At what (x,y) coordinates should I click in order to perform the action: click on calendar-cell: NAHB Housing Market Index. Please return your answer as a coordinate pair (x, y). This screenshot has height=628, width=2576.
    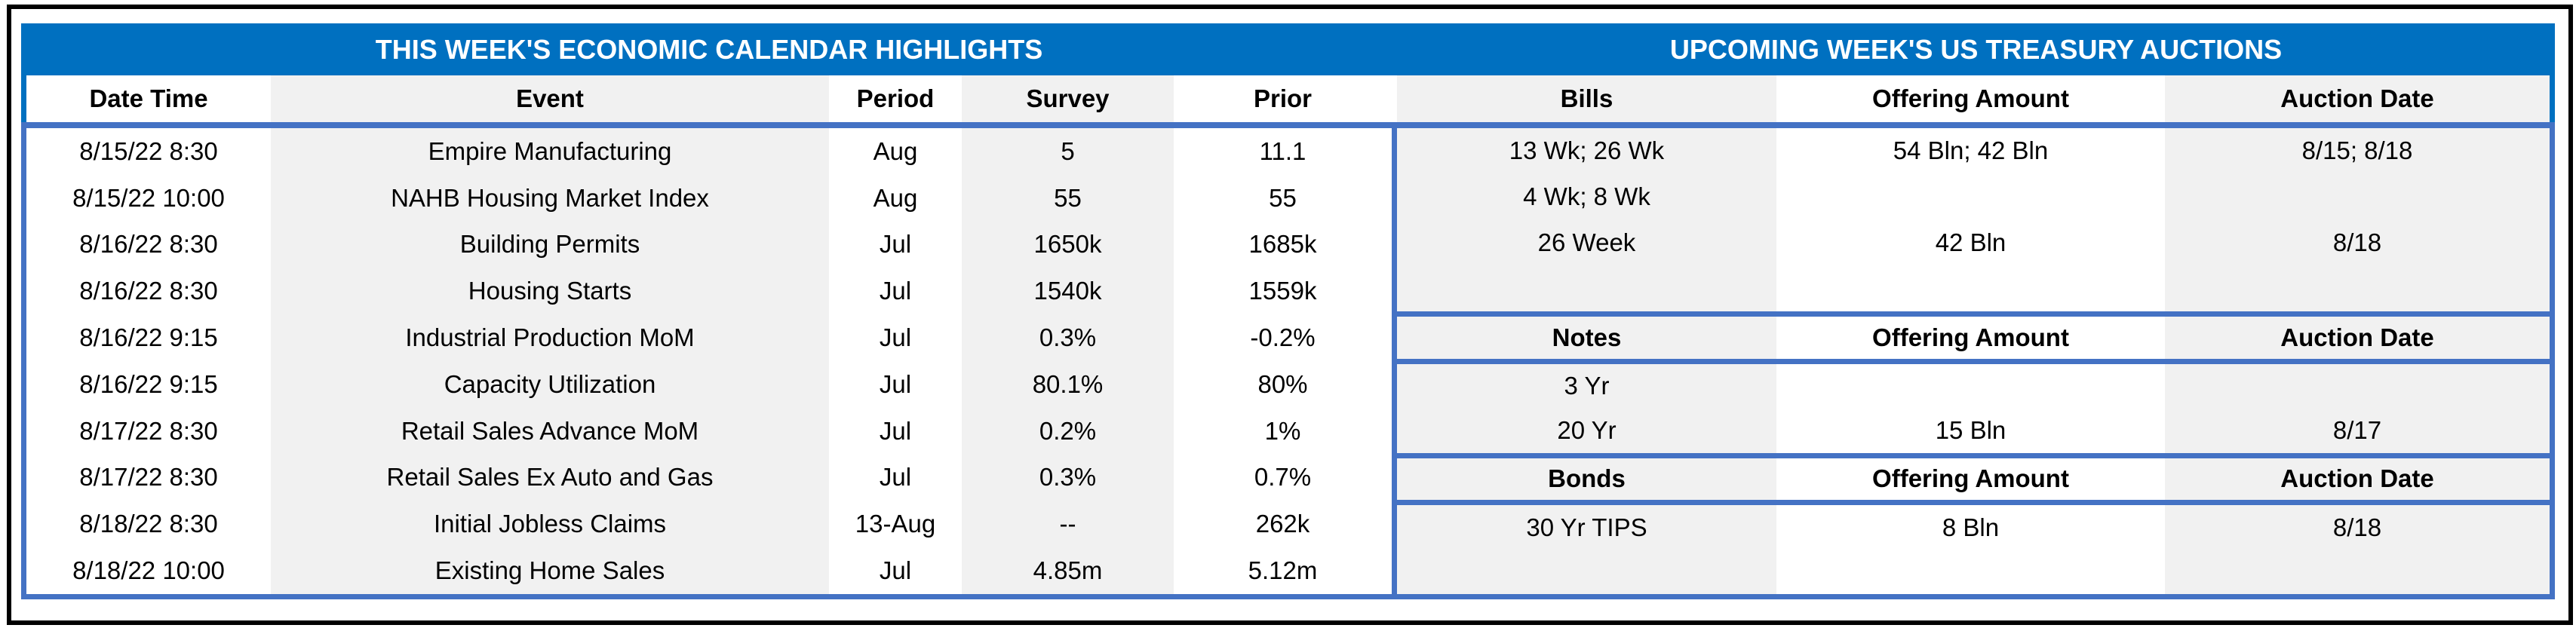
    Looking at the image, I should click on (550, 198).